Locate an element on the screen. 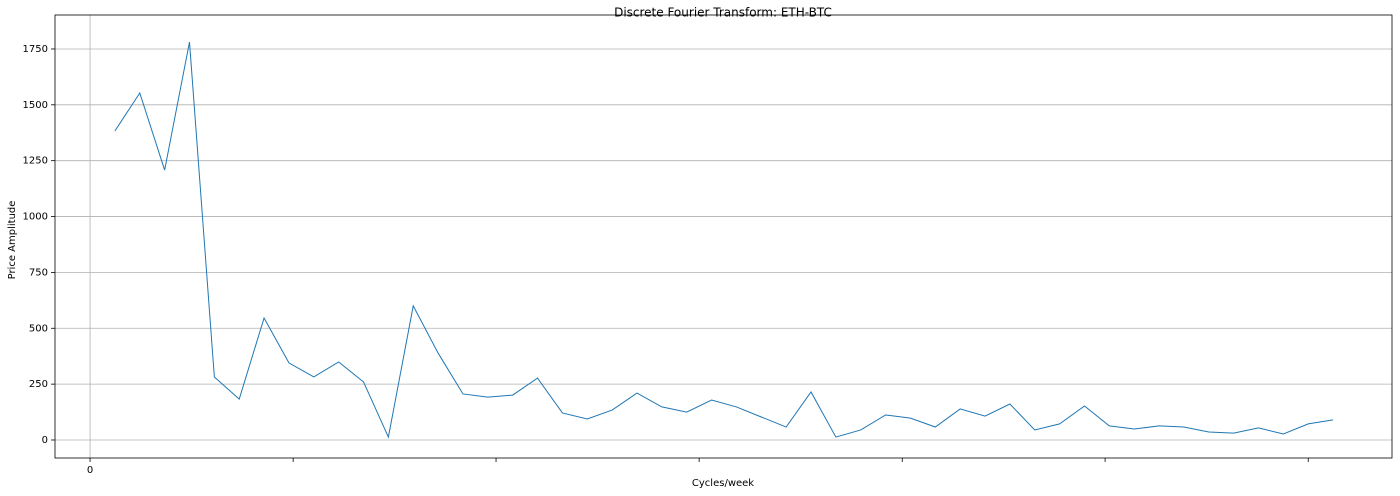 This screenshot has height=496, width=1400. y-tick-label: 1500 is located at coordinates (35, 105).